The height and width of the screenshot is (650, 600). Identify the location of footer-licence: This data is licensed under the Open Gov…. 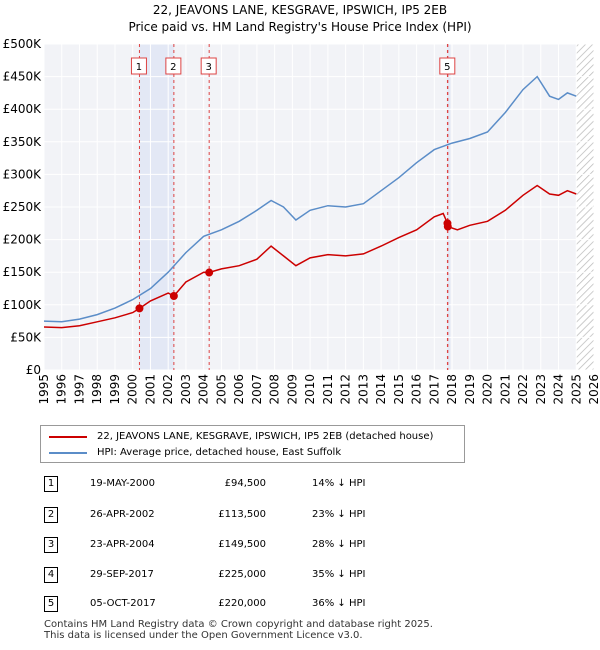
(203, 635).